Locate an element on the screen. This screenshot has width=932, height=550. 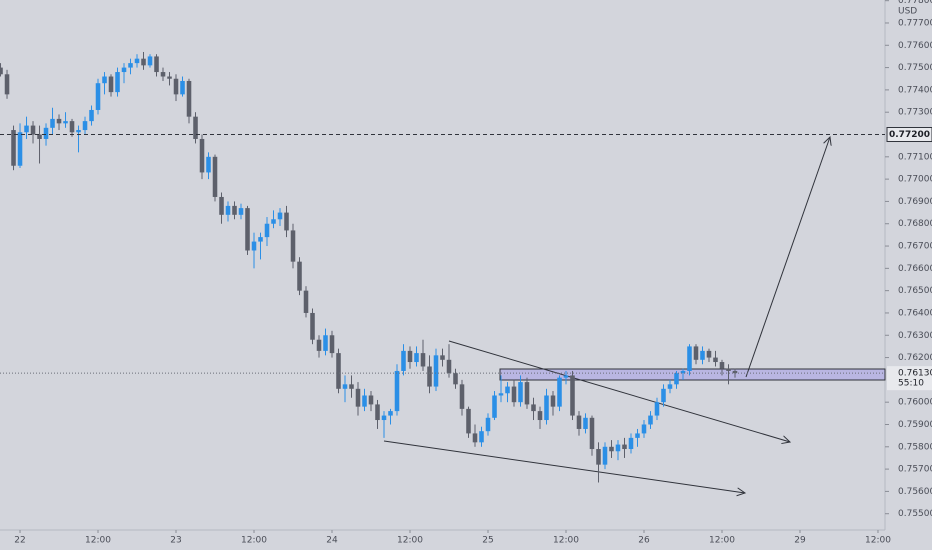
currency-label: USD is located at coordinates (907, 12).